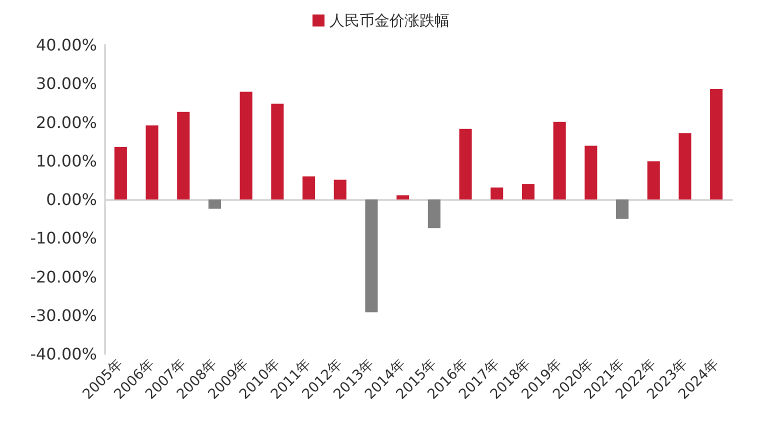  I want to click on y-tick-label: -30.00%, so click(63, 315).